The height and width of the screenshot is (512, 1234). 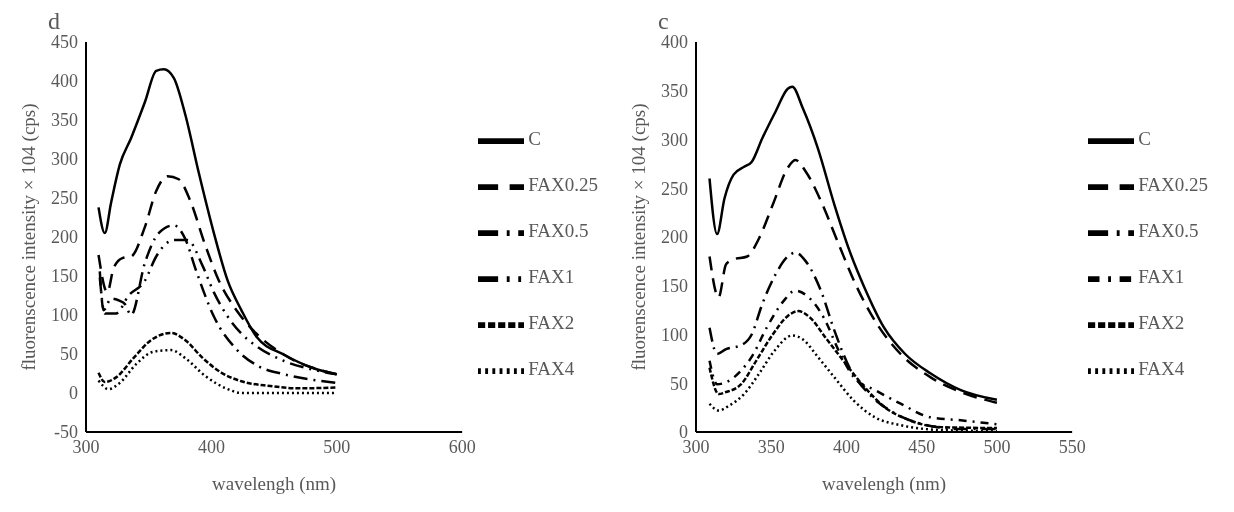 What do you see at coordinates (771, 446) in the screenshot?
I see `x-tick-label: 350` at bounding box center [771, 446].